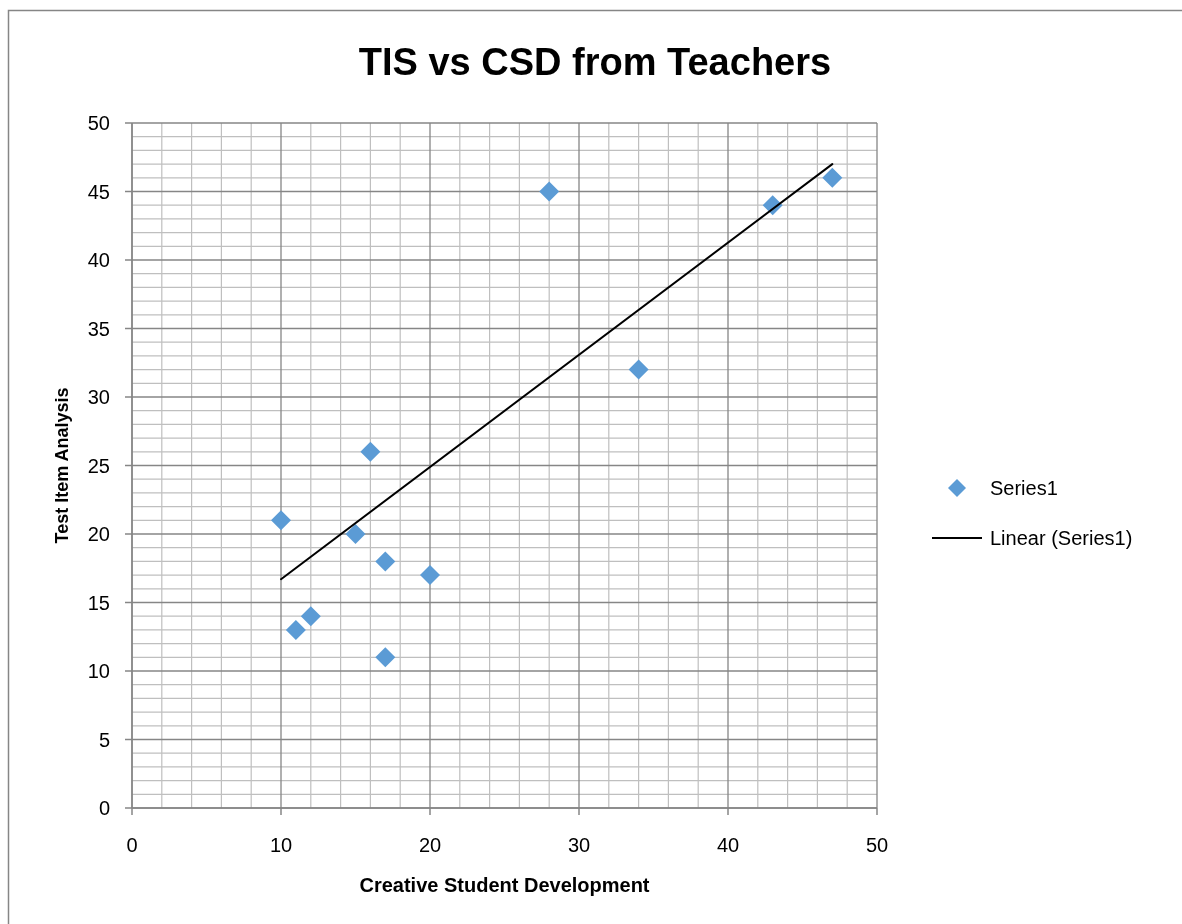 The image size is (1182, 924). Describe the element at coordinates (281, 845) in the screenshot. I see `x-tick-label: 10` at that location.